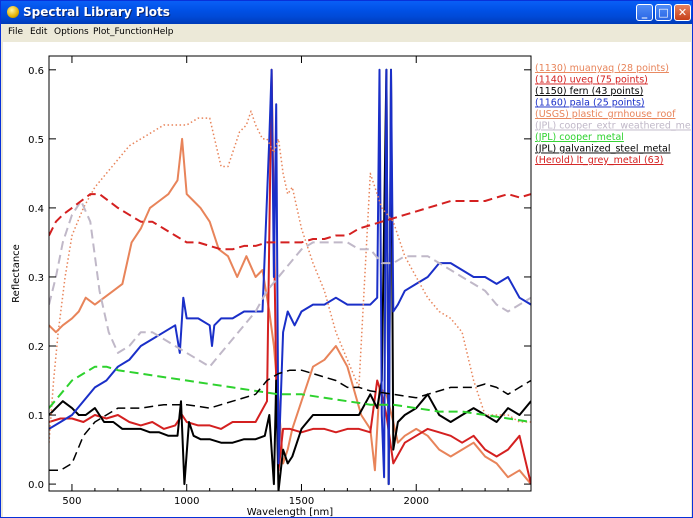 This screenshot has width=693, height=518. I want to click on window-title: Spectral Library Plots, so click(96, 12).